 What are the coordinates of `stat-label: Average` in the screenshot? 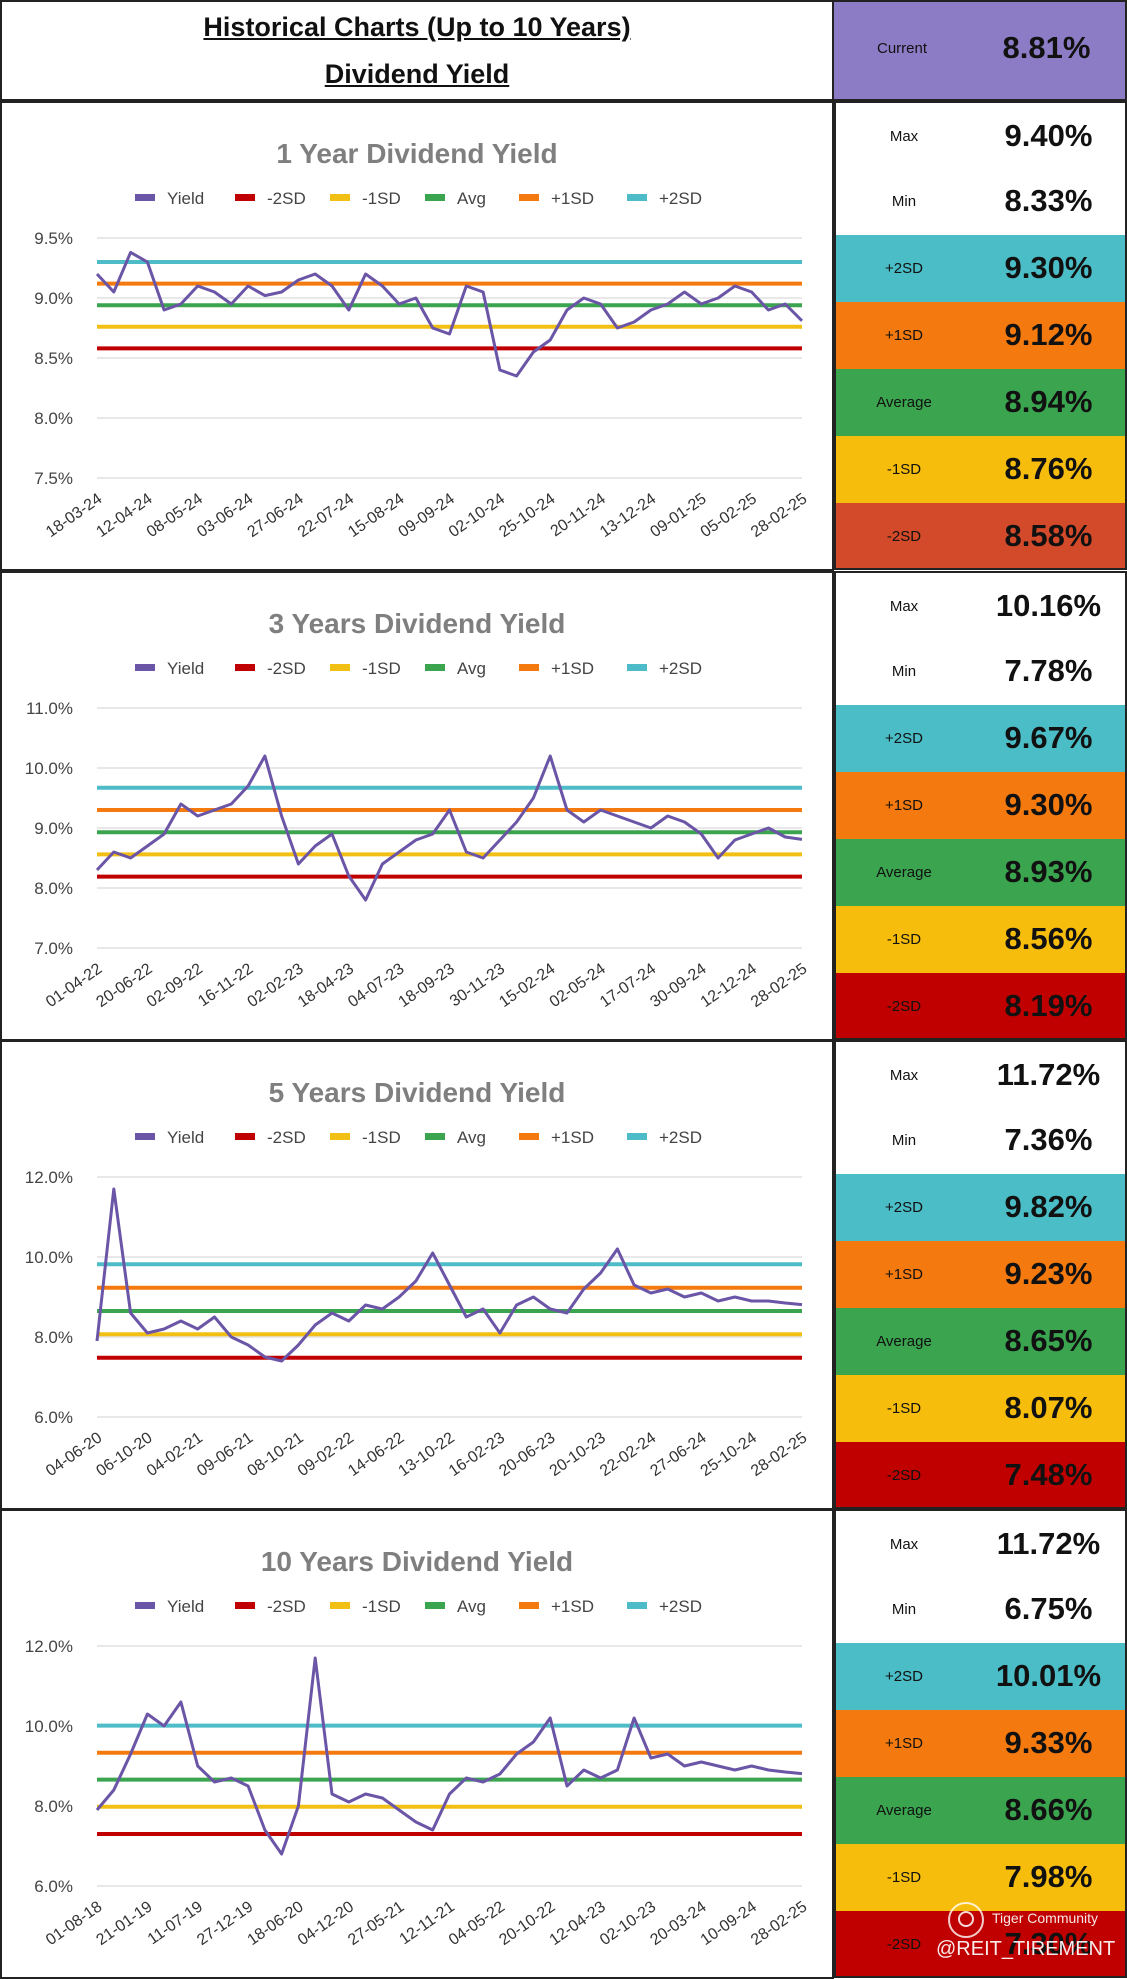 It's located at (904, 1810).